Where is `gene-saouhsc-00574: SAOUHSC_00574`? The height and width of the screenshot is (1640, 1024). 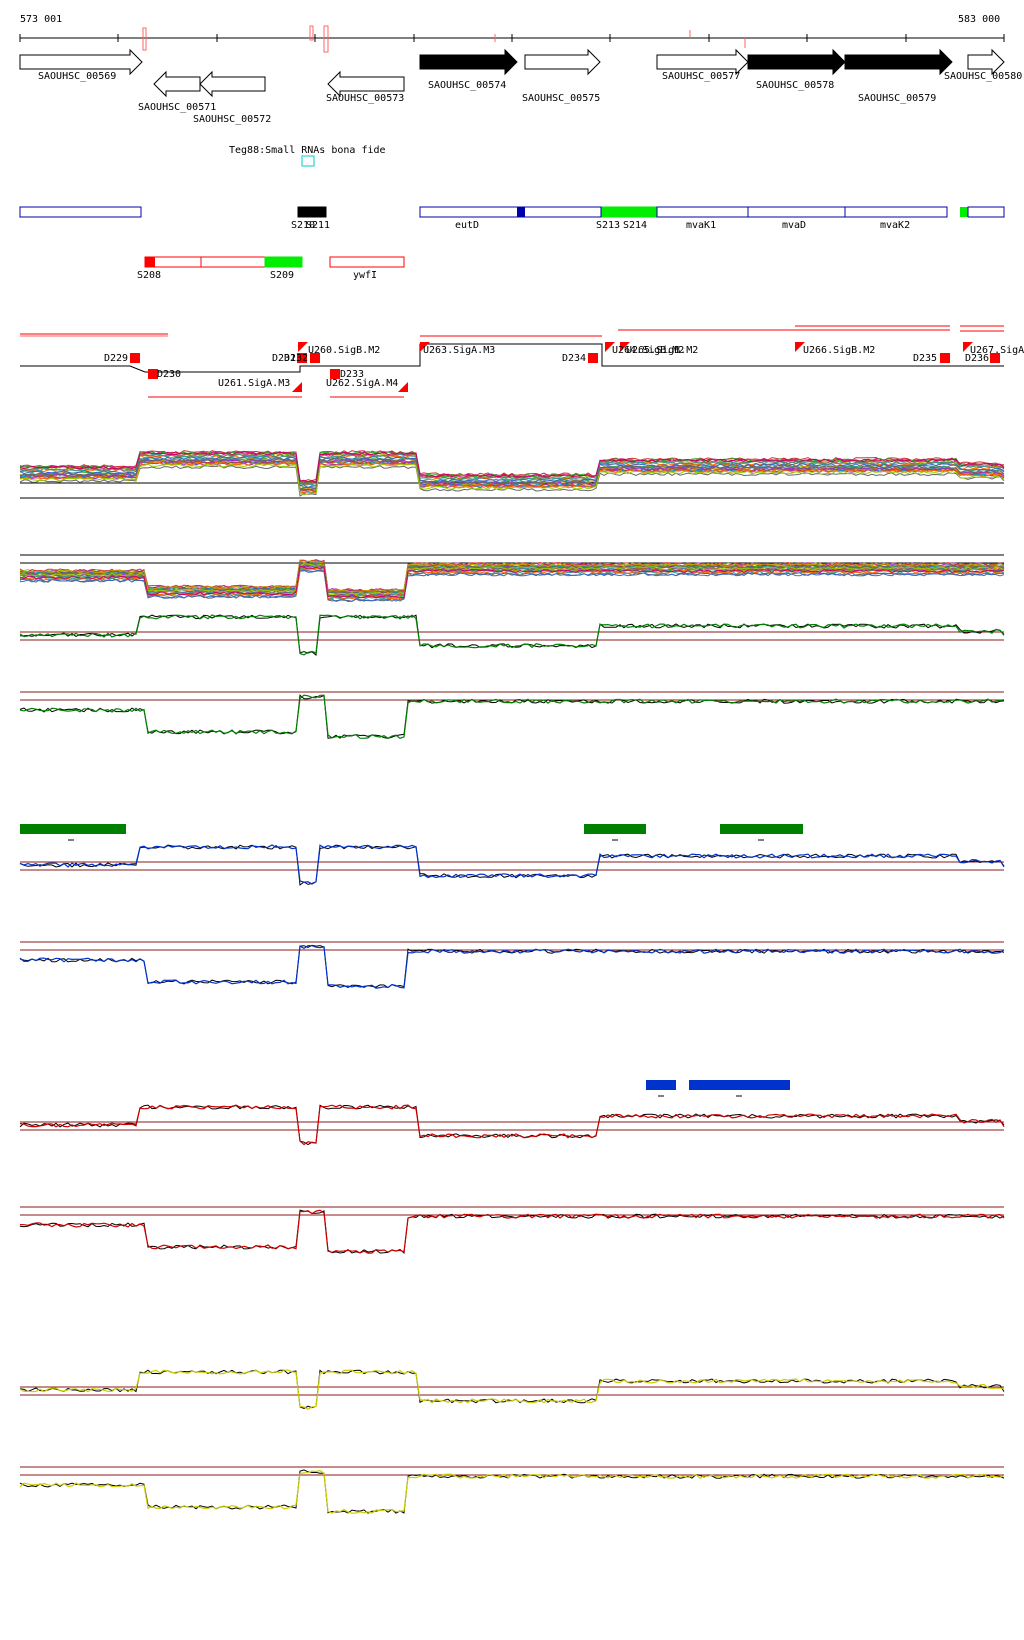
gene-saouhsc-00574: SAOUHSC_00574 is located at coordinates (468, 69).